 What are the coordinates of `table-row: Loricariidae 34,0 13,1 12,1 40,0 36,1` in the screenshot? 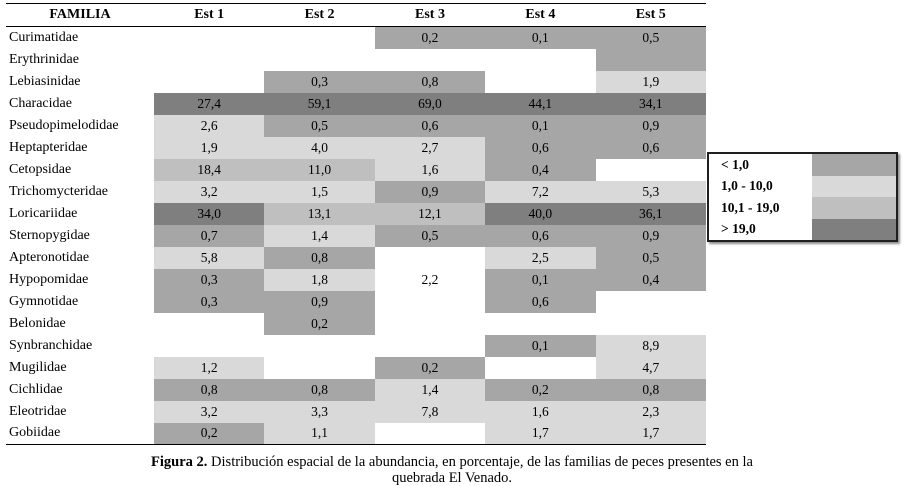 It's located at (356, 213).